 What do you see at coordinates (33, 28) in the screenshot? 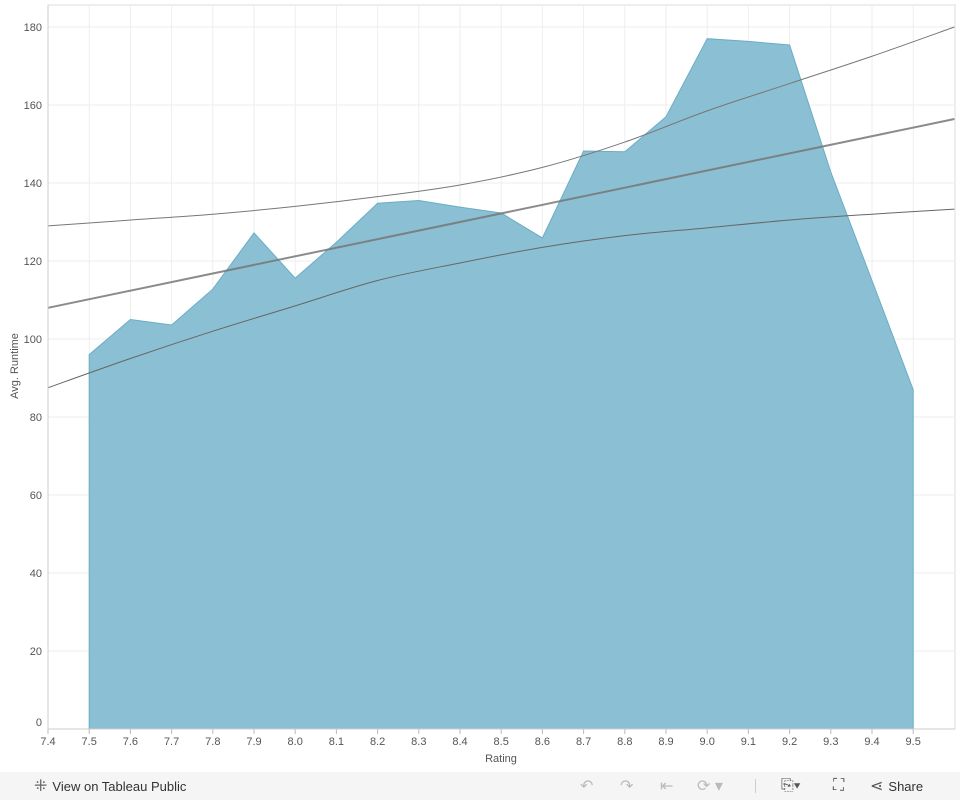
I see `y-tick-label: 180` at bounding box center [33, 28].